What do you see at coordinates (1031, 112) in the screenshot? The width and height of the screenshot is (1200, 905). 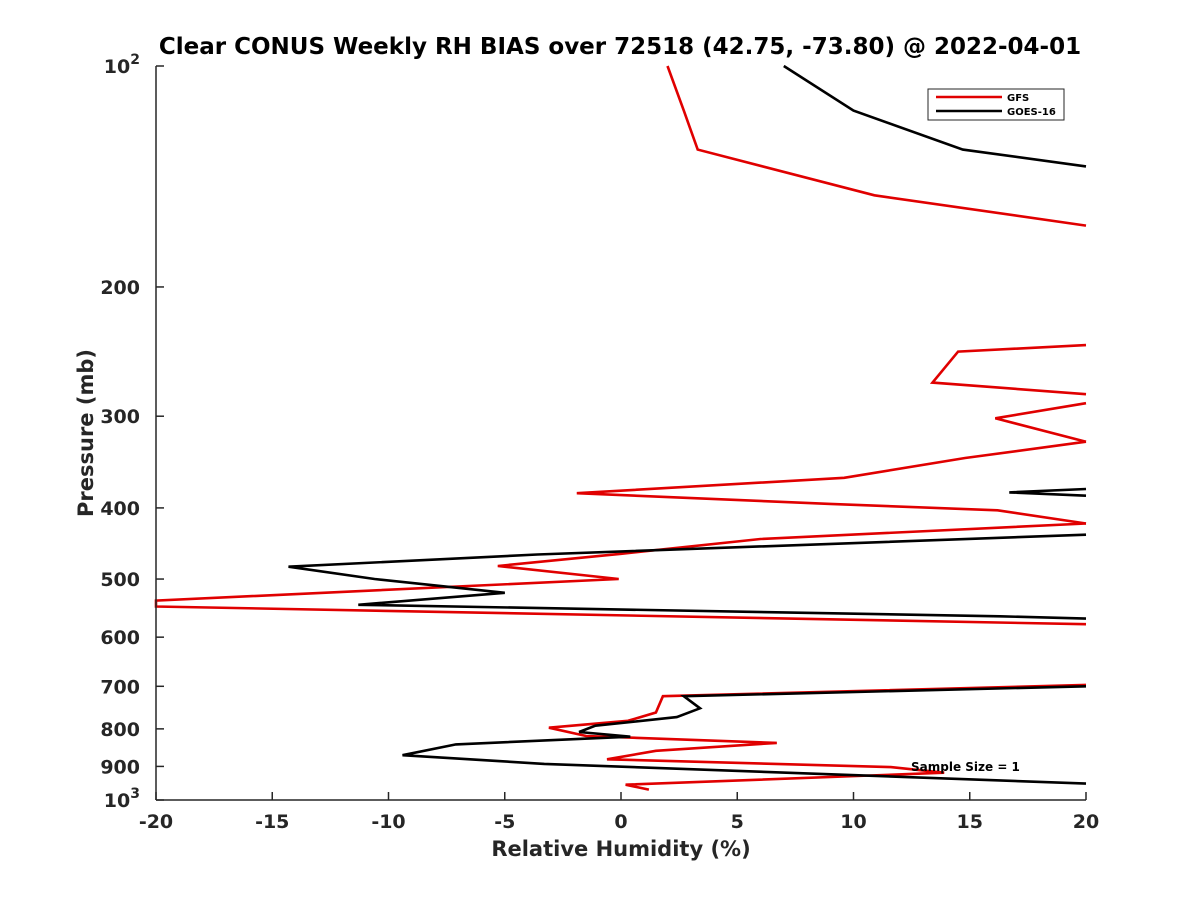 I see `legend-label-goes16: GOES-16` at bounding box center [1031, 112].